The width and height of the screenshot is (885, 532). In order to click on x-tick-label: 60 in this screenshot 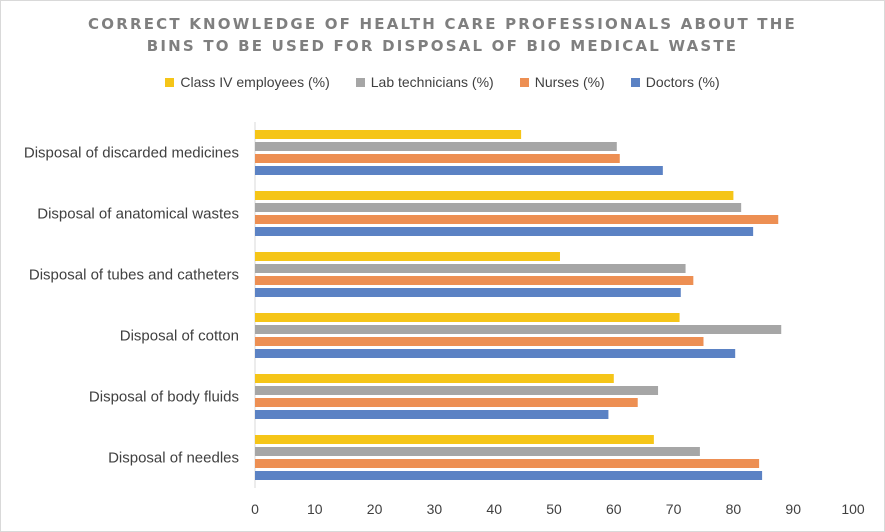, I will do `click(614, 509)`.